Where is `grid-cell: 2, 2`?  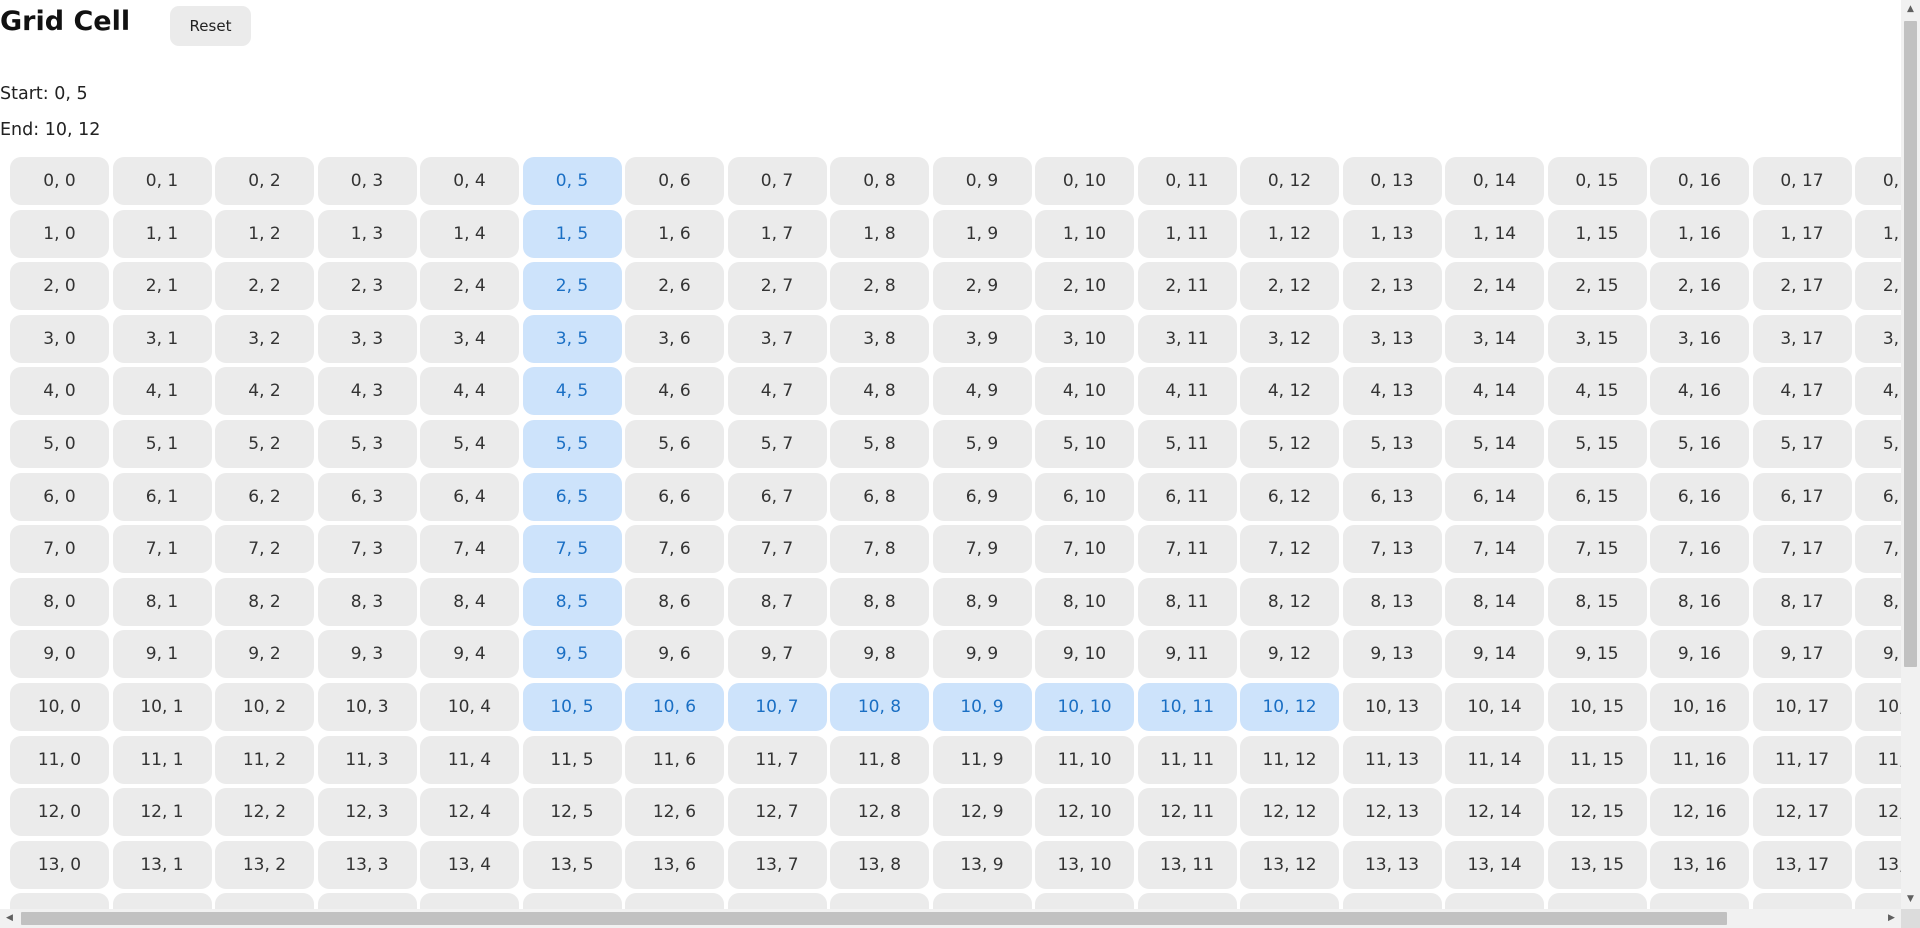 grid-cell: 2, 2 is located at coordinates (264, 286).